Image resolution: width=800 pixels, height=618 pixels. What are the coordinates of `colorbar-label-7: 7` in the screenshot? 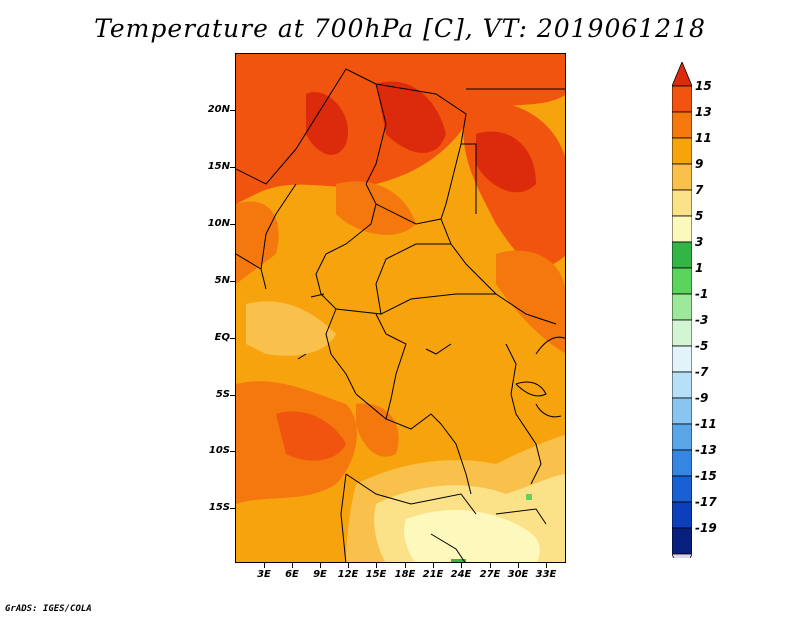 It's located at (699, 190).